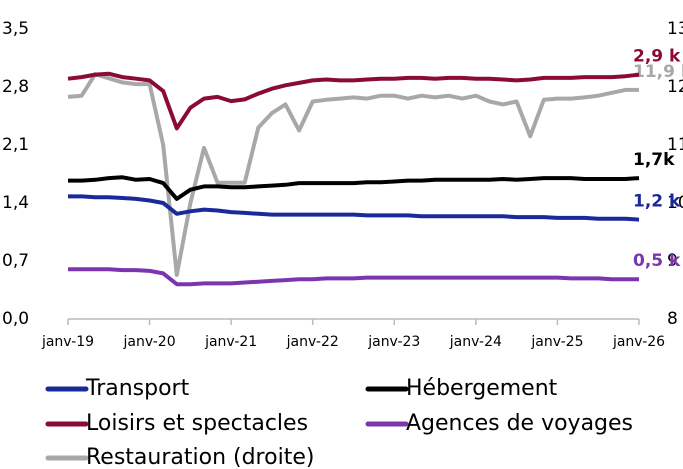  What do you see at coordinates (657, 261) in the screenshot?
I see `end-label: 0,5 k` at bounding box center [657, 261].